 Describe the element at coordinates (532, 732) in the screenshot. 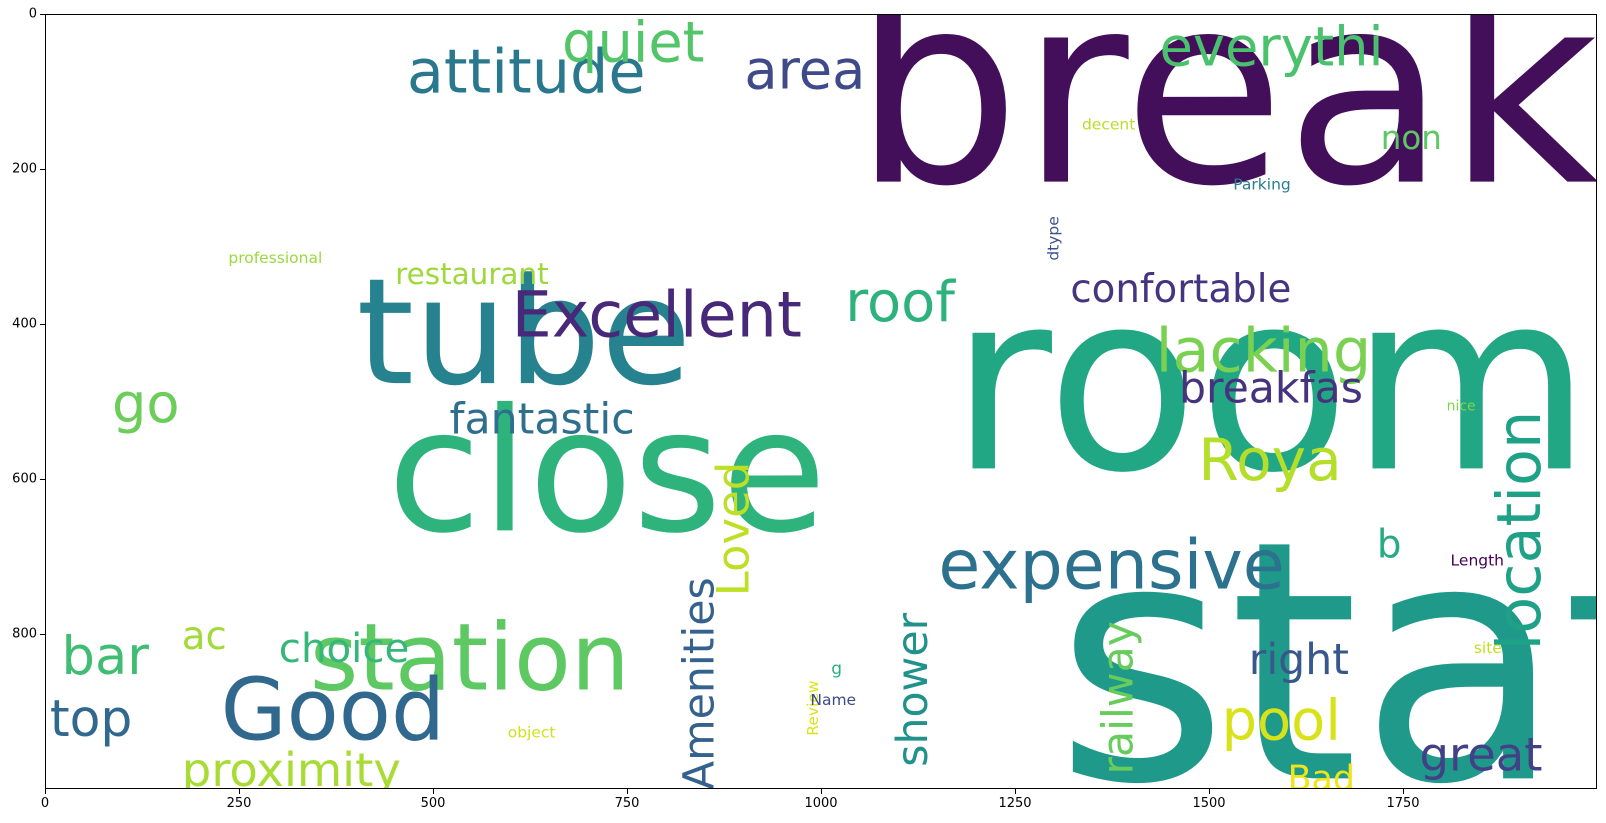

I see `word-object: object` at that location.